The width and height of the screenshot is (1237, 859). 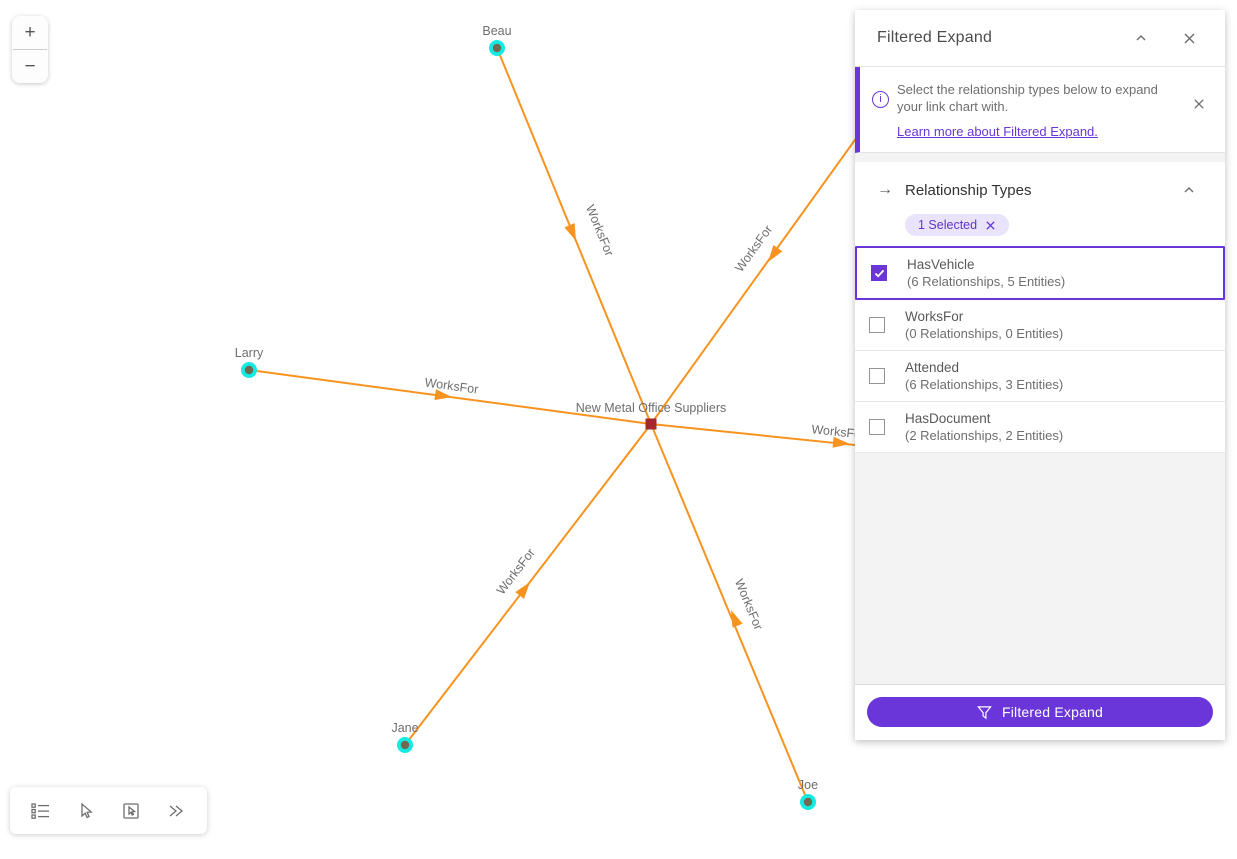 I want to click on collapse-panel-button, so click(x=1141, y=38).